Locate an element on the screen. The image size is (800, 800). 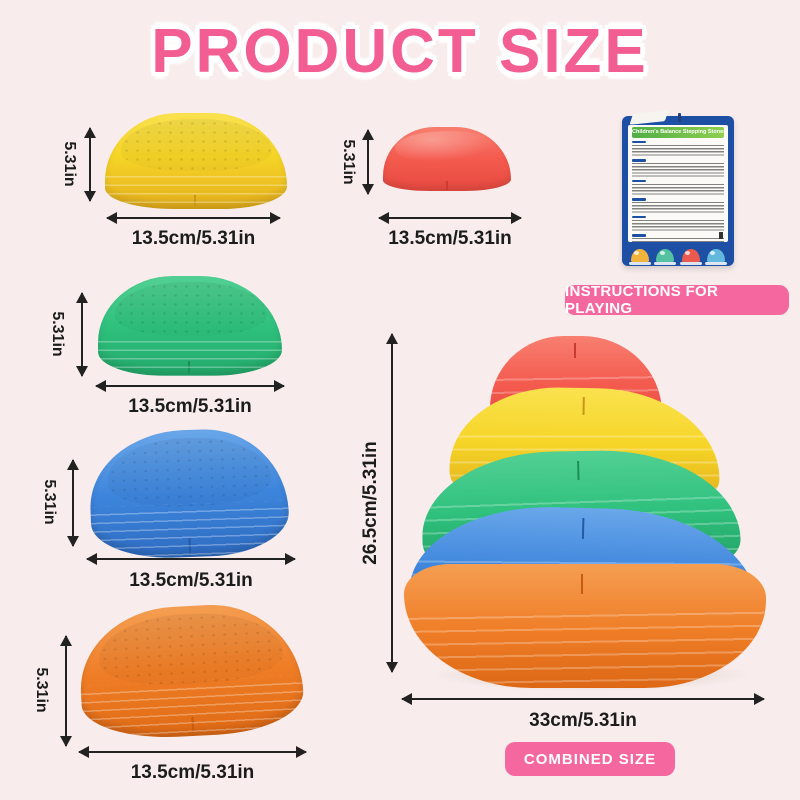
stone-orange is located at coordinates (191, 671).